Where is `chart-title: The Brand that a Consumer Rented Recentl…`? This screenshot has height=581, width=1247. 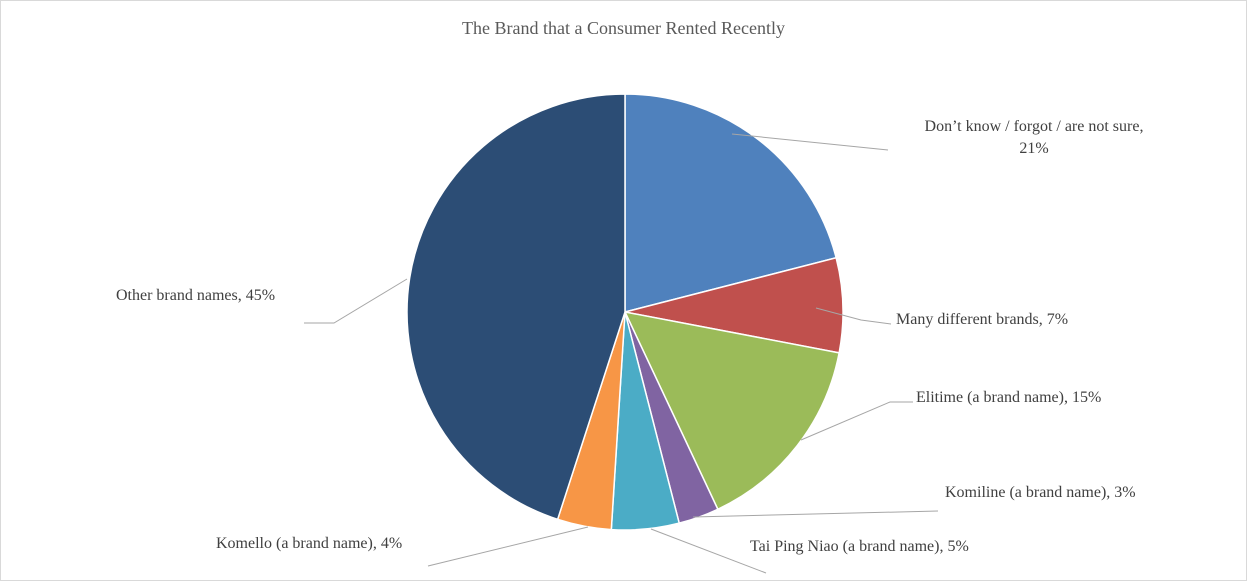 chart-title: The Brand that a Consumer Rented Recentl… is located at coordinates (623, 28).